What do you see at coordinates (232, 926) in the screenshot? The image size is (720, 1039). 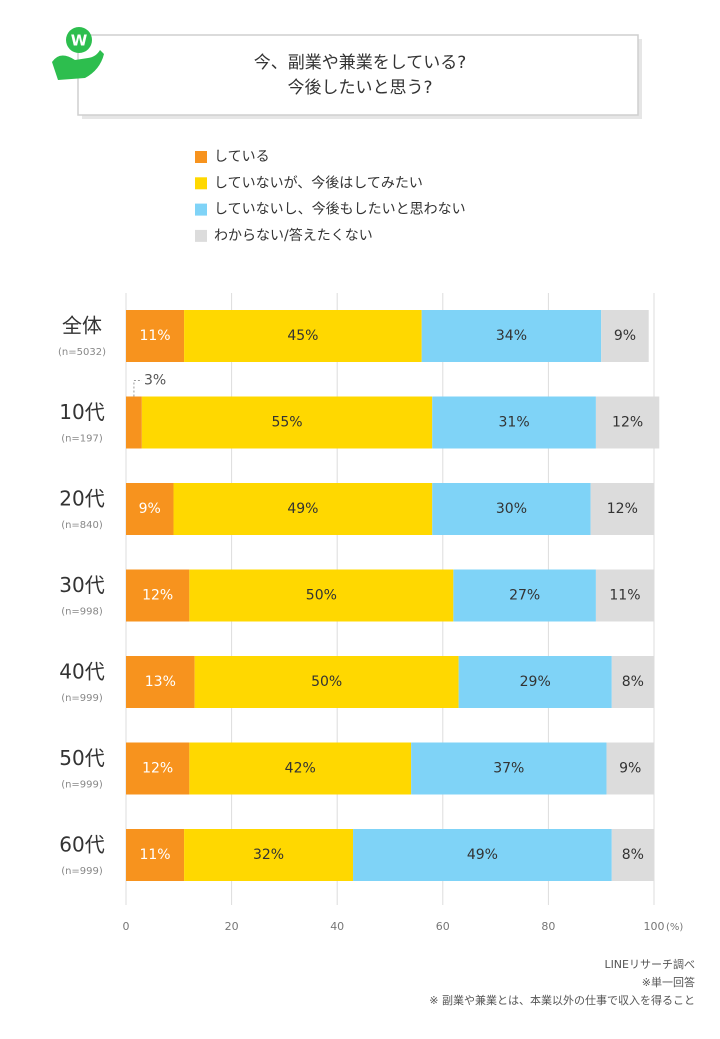 I see `x-tick-label: 20` at bounding box center [232, 926].